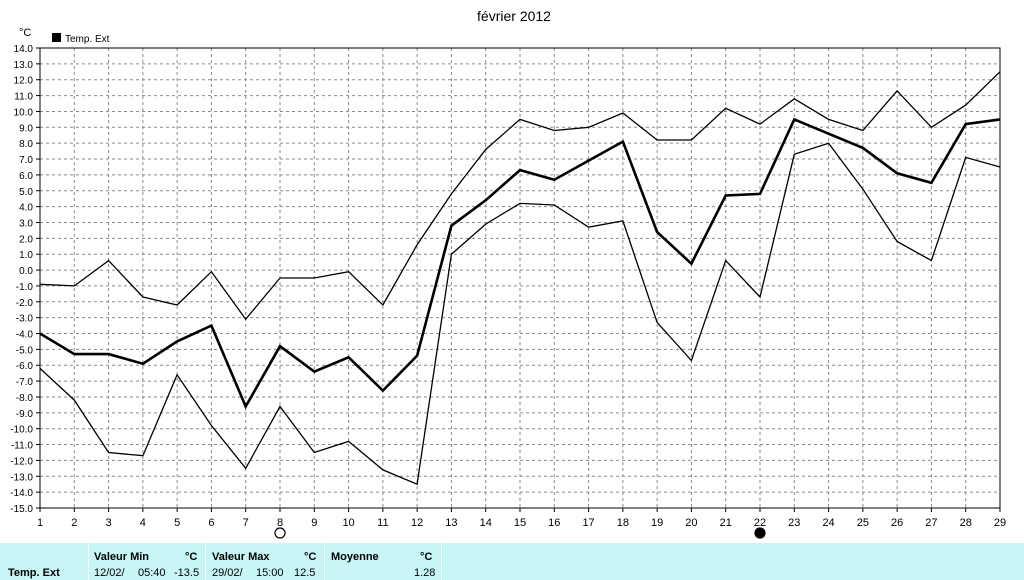 This screenshot has height=580, width=1024. I want to click on x-tick-label: 26, so click(897, 523).